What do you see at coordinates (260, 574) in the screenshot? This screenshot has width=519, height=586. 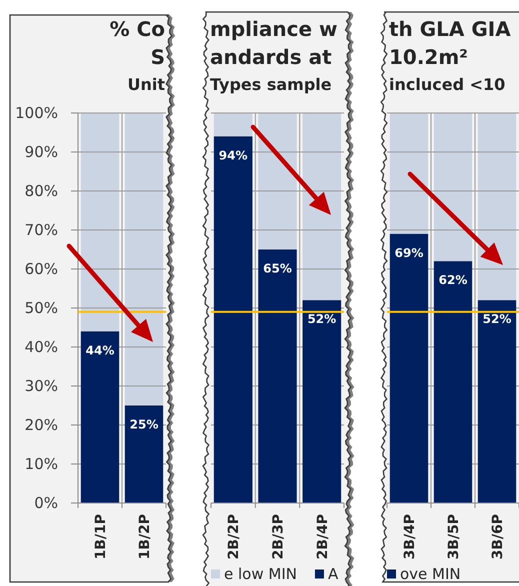 I see `legend-label: e low MIN` at bounding box center [260, 574].